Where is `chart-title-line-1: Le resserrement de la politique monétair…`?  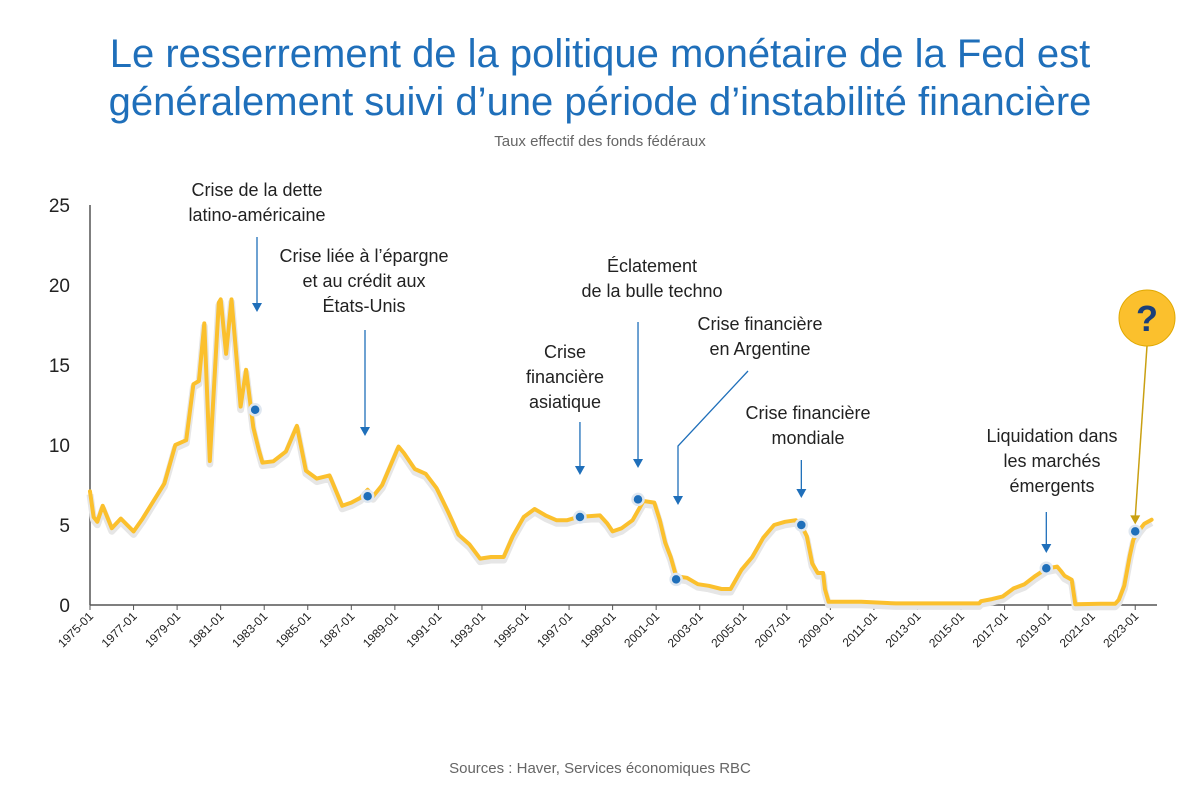 chart-title-line-1: Le resserrement de la politique monétair… is located at coordinates (600, 54).